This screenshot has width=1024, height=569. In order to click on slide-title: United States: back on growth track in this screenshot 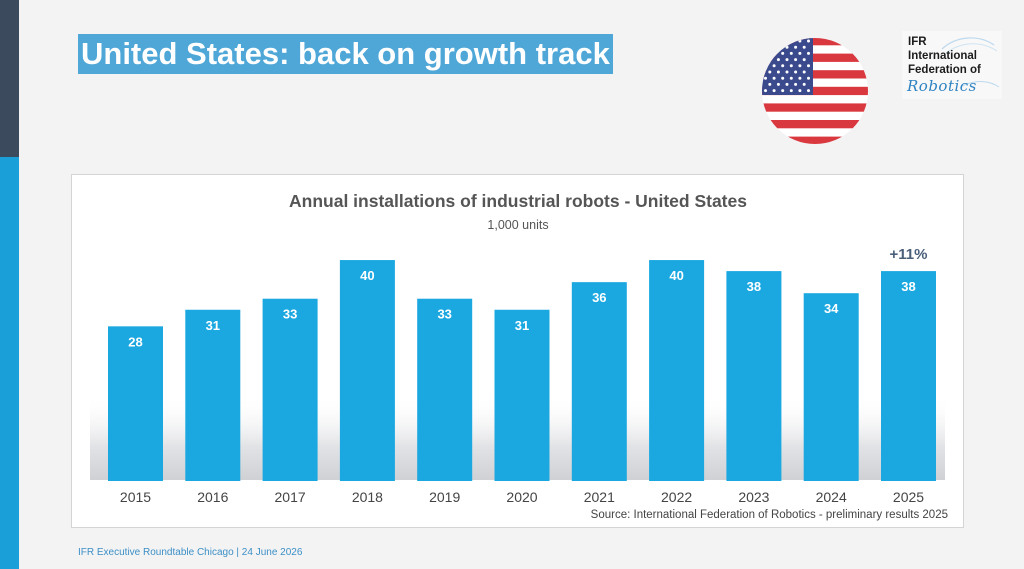, I will do `click(345, 54)`.